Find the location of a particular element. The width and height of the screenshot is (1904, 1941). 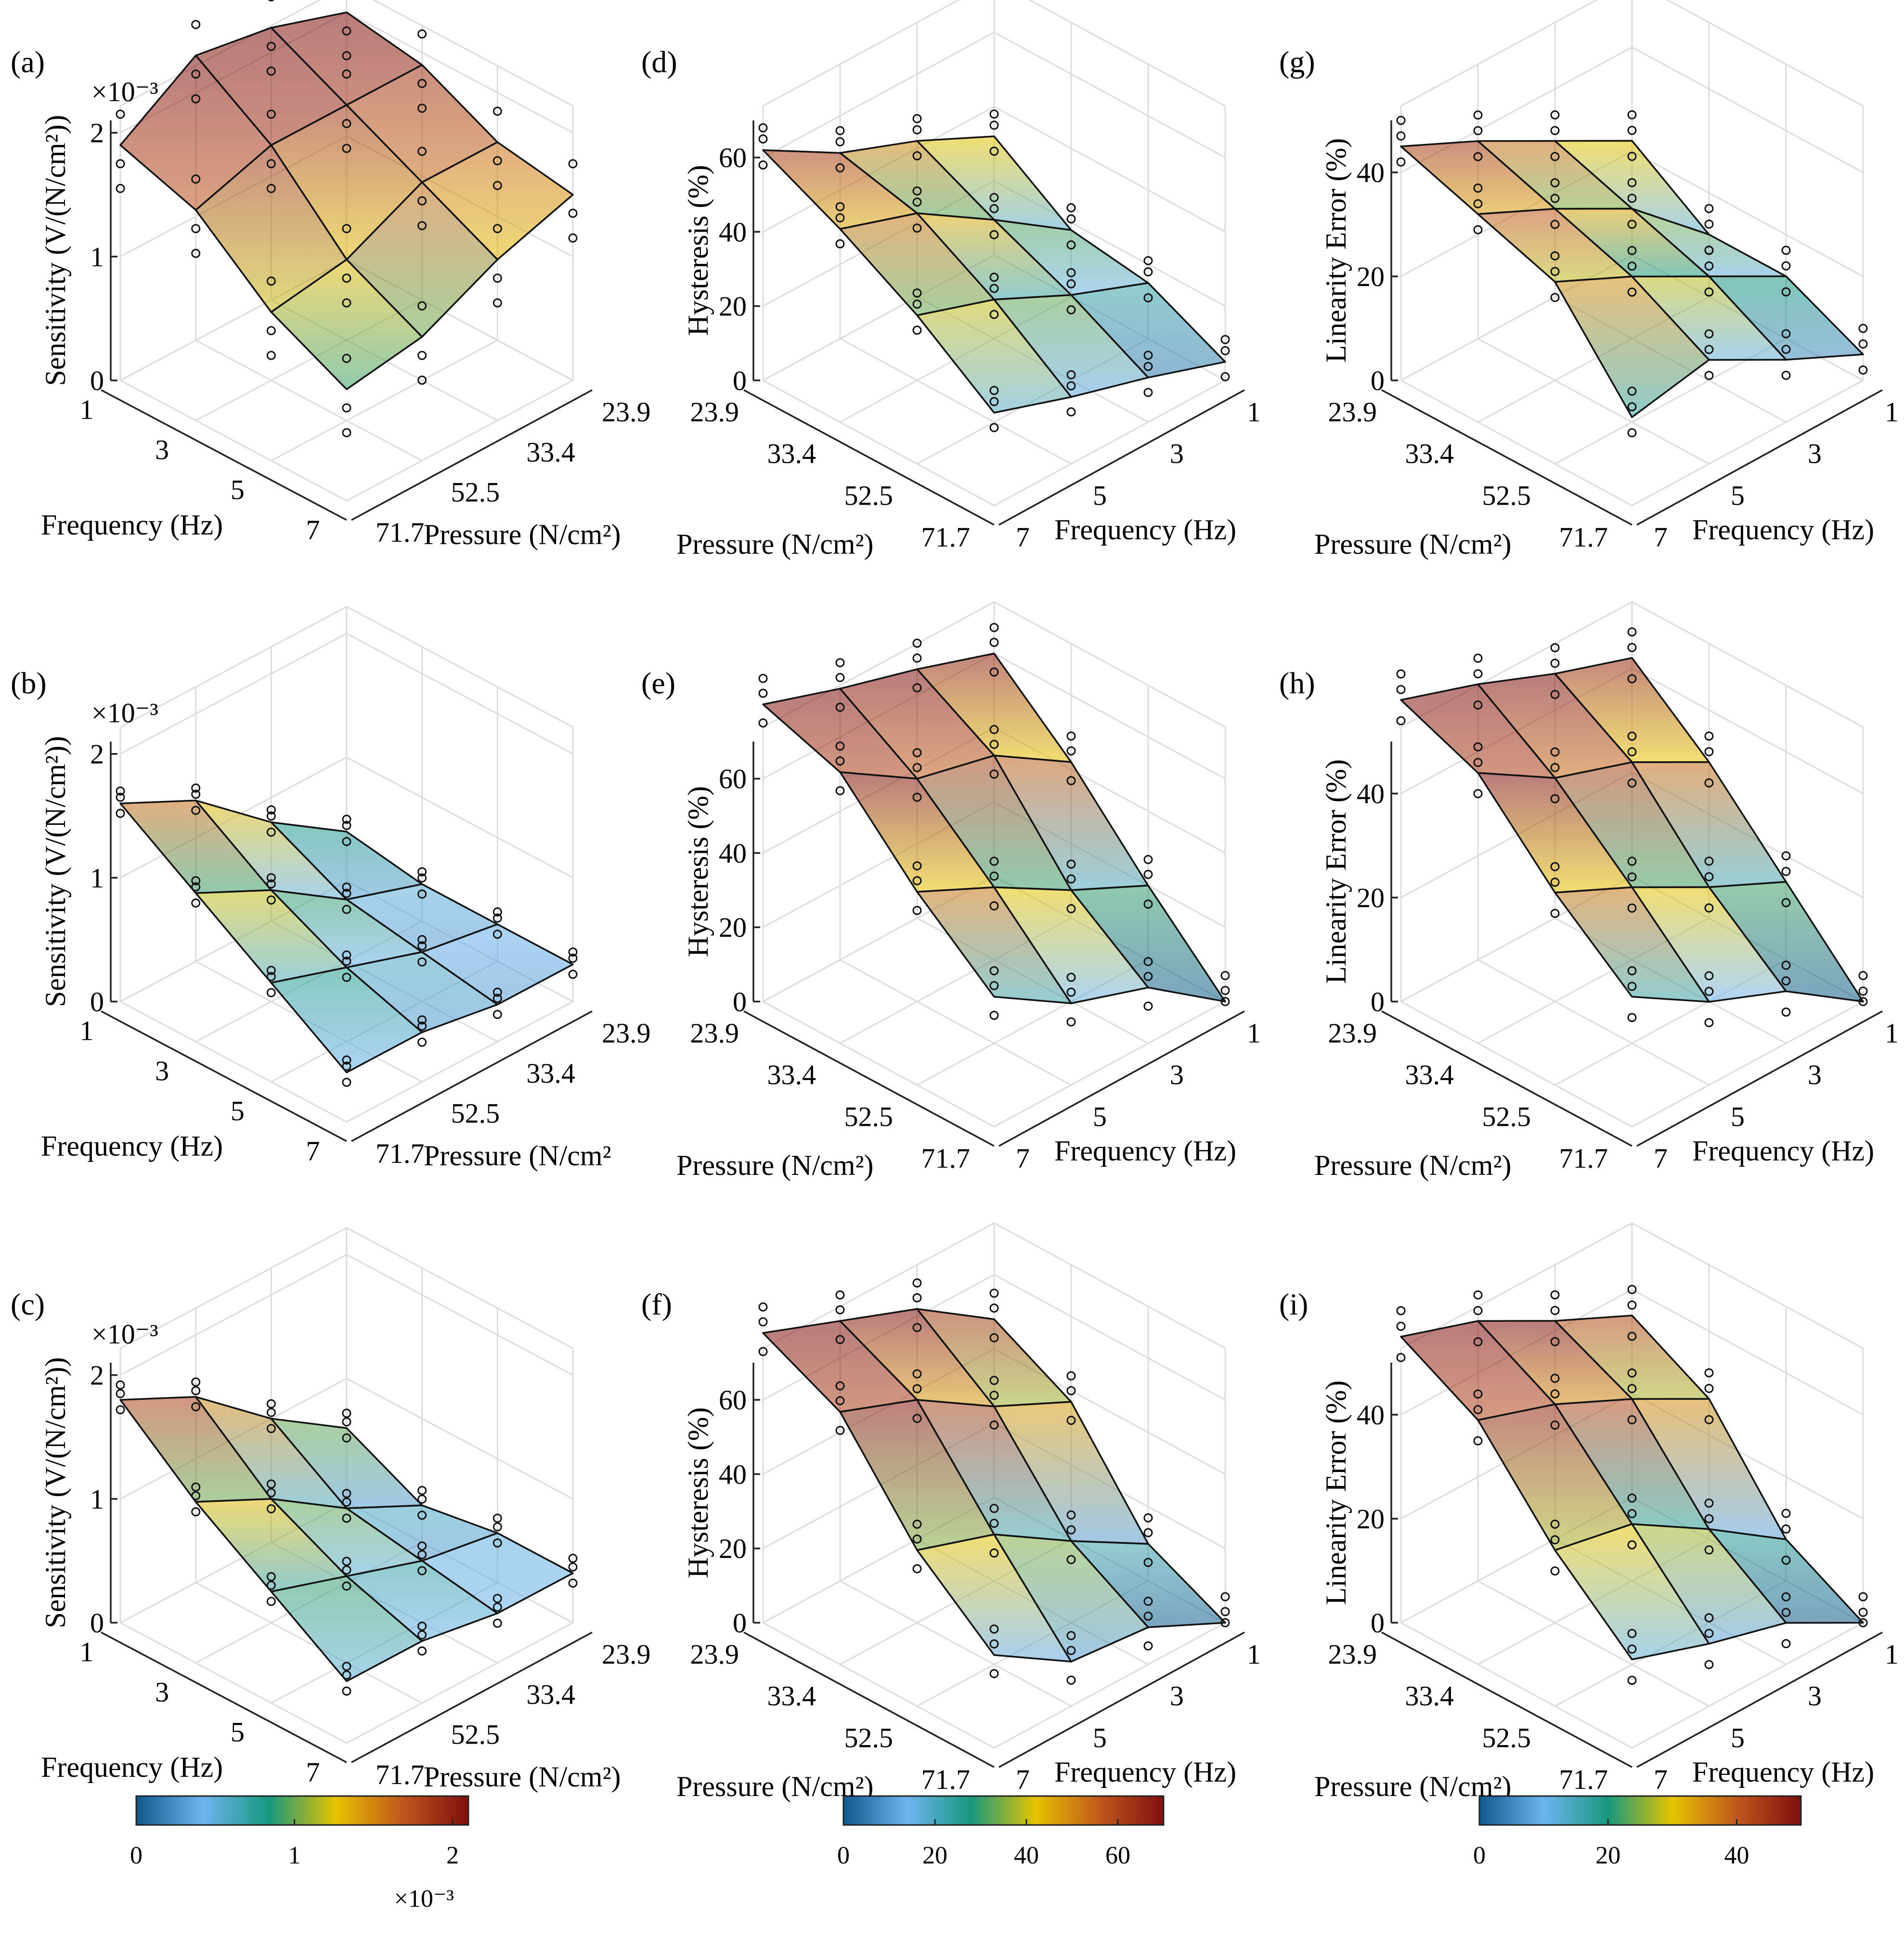

panel-h-scatter is located at coordinates (1632, 827).